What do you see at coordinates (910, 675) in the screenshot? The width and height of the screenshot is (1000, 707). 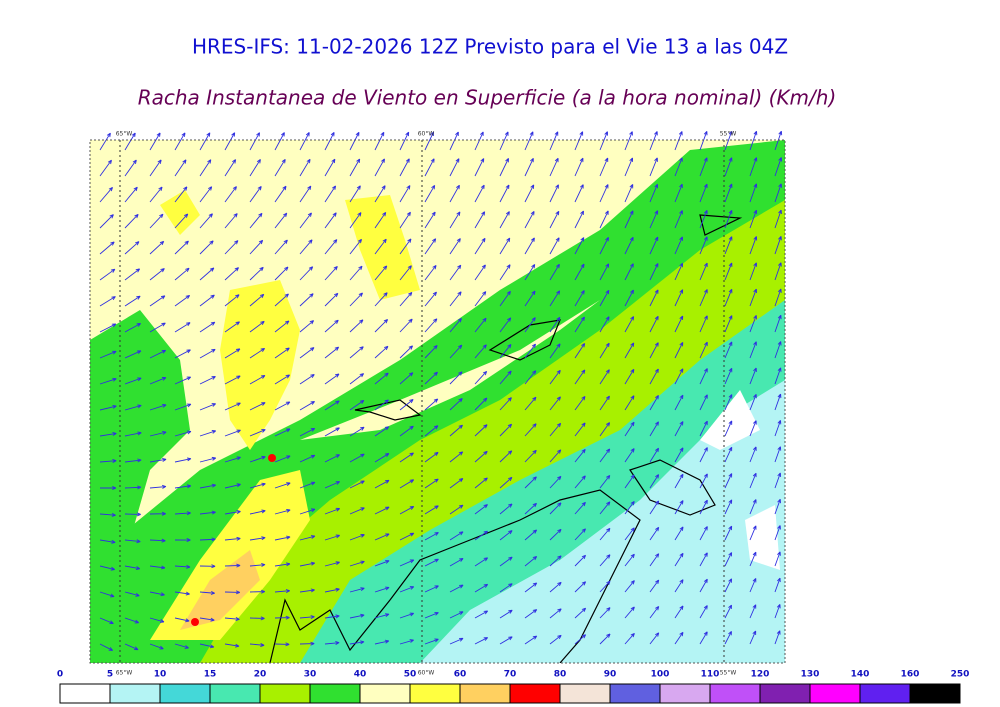 I see `colorbar-tick-label: 160` at bounding box center [910, 675].